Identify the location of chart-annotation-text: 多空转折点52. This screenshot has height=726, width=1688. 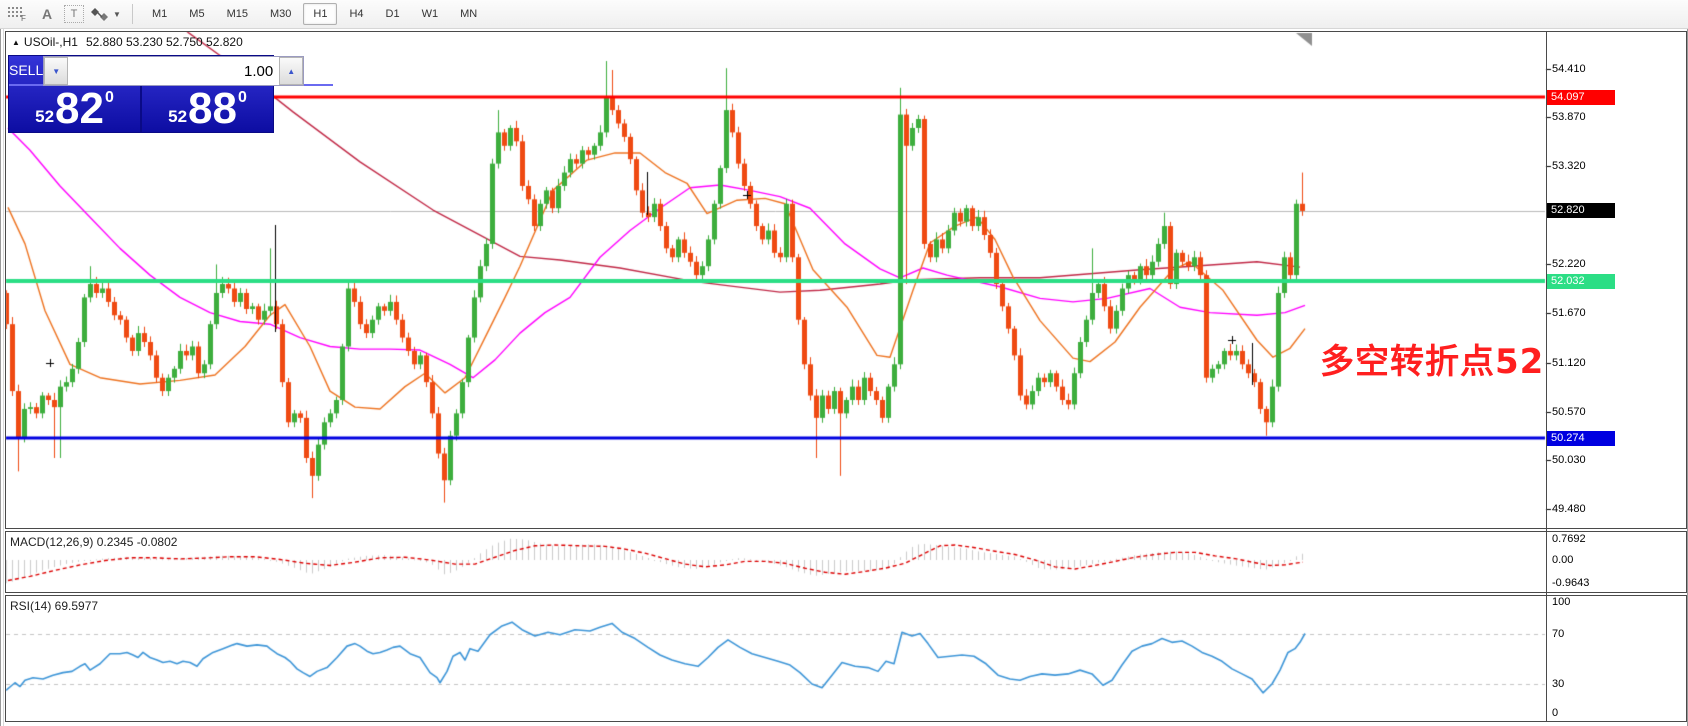
(1432, 362).